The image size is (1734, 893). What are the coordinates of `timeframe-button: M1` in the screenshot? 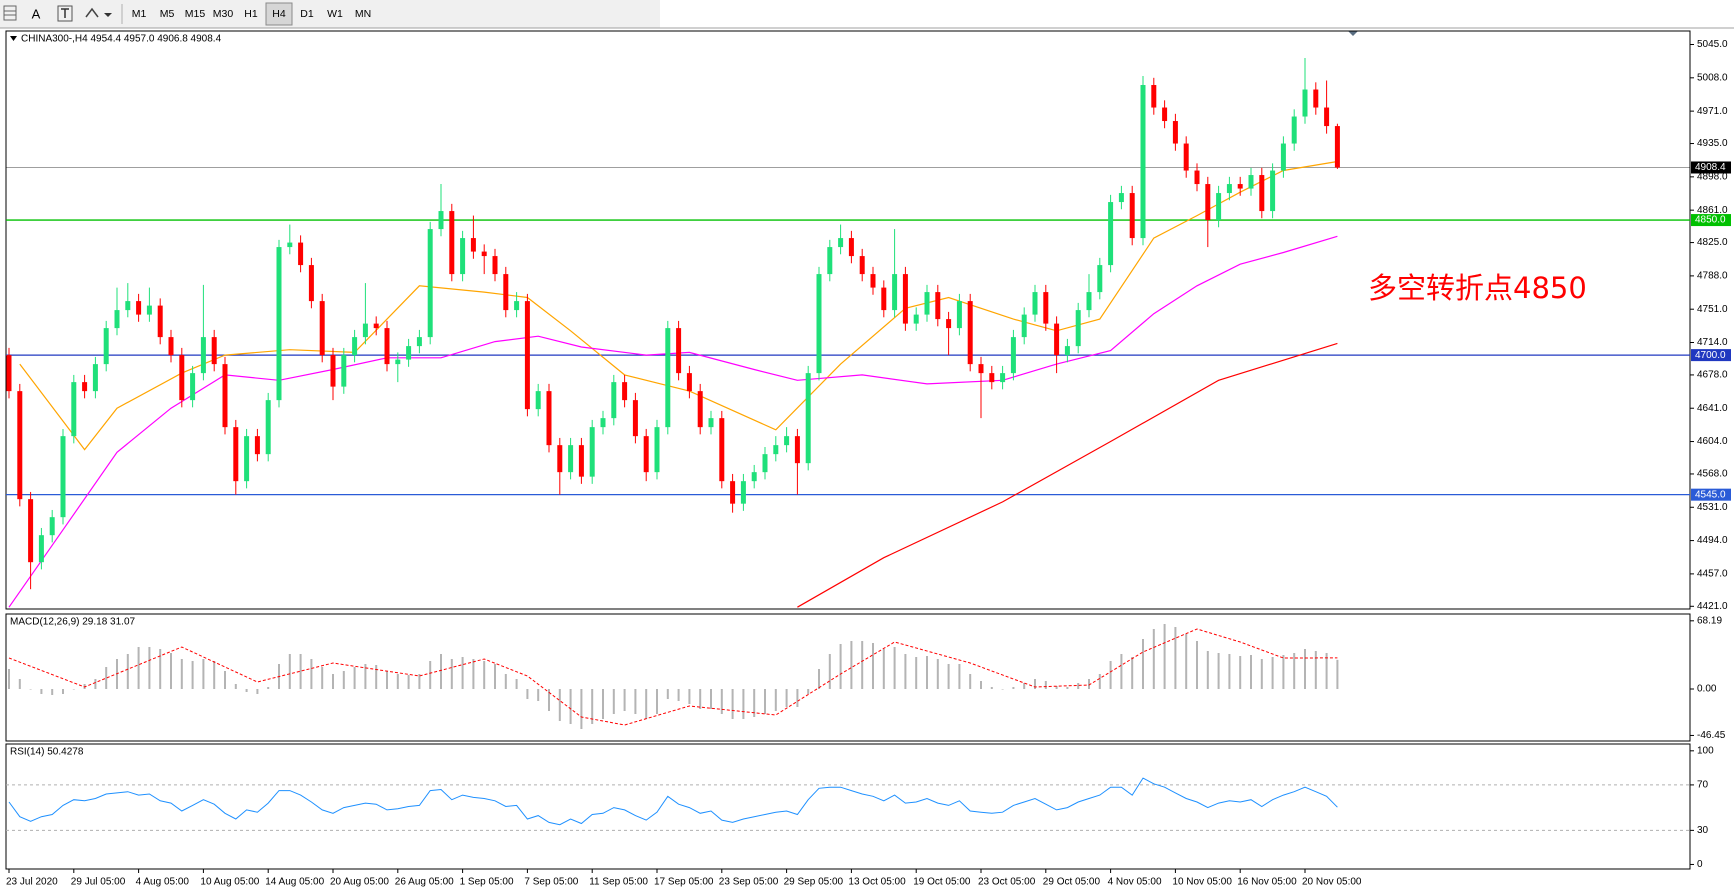 It's located at (139, 14).